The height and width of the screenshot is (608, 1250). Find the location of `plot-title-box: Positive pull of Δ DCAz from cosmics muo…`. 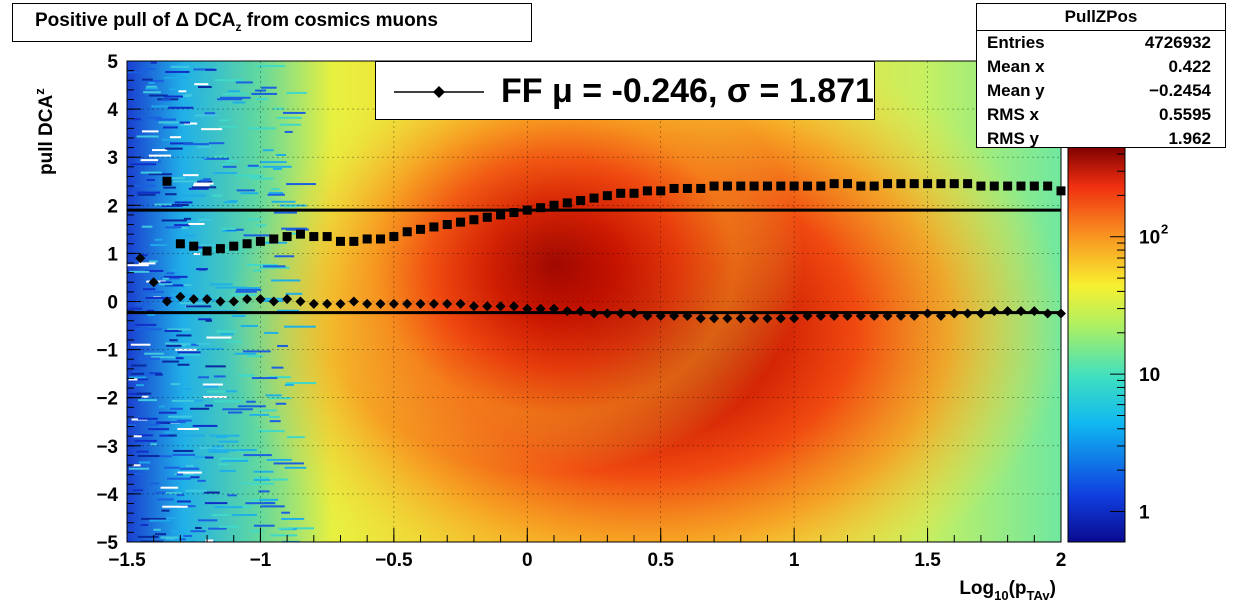

plot-title-box: Positive pull of Δ DCAz from cosmics muo… is located at coordinates (272, 22).